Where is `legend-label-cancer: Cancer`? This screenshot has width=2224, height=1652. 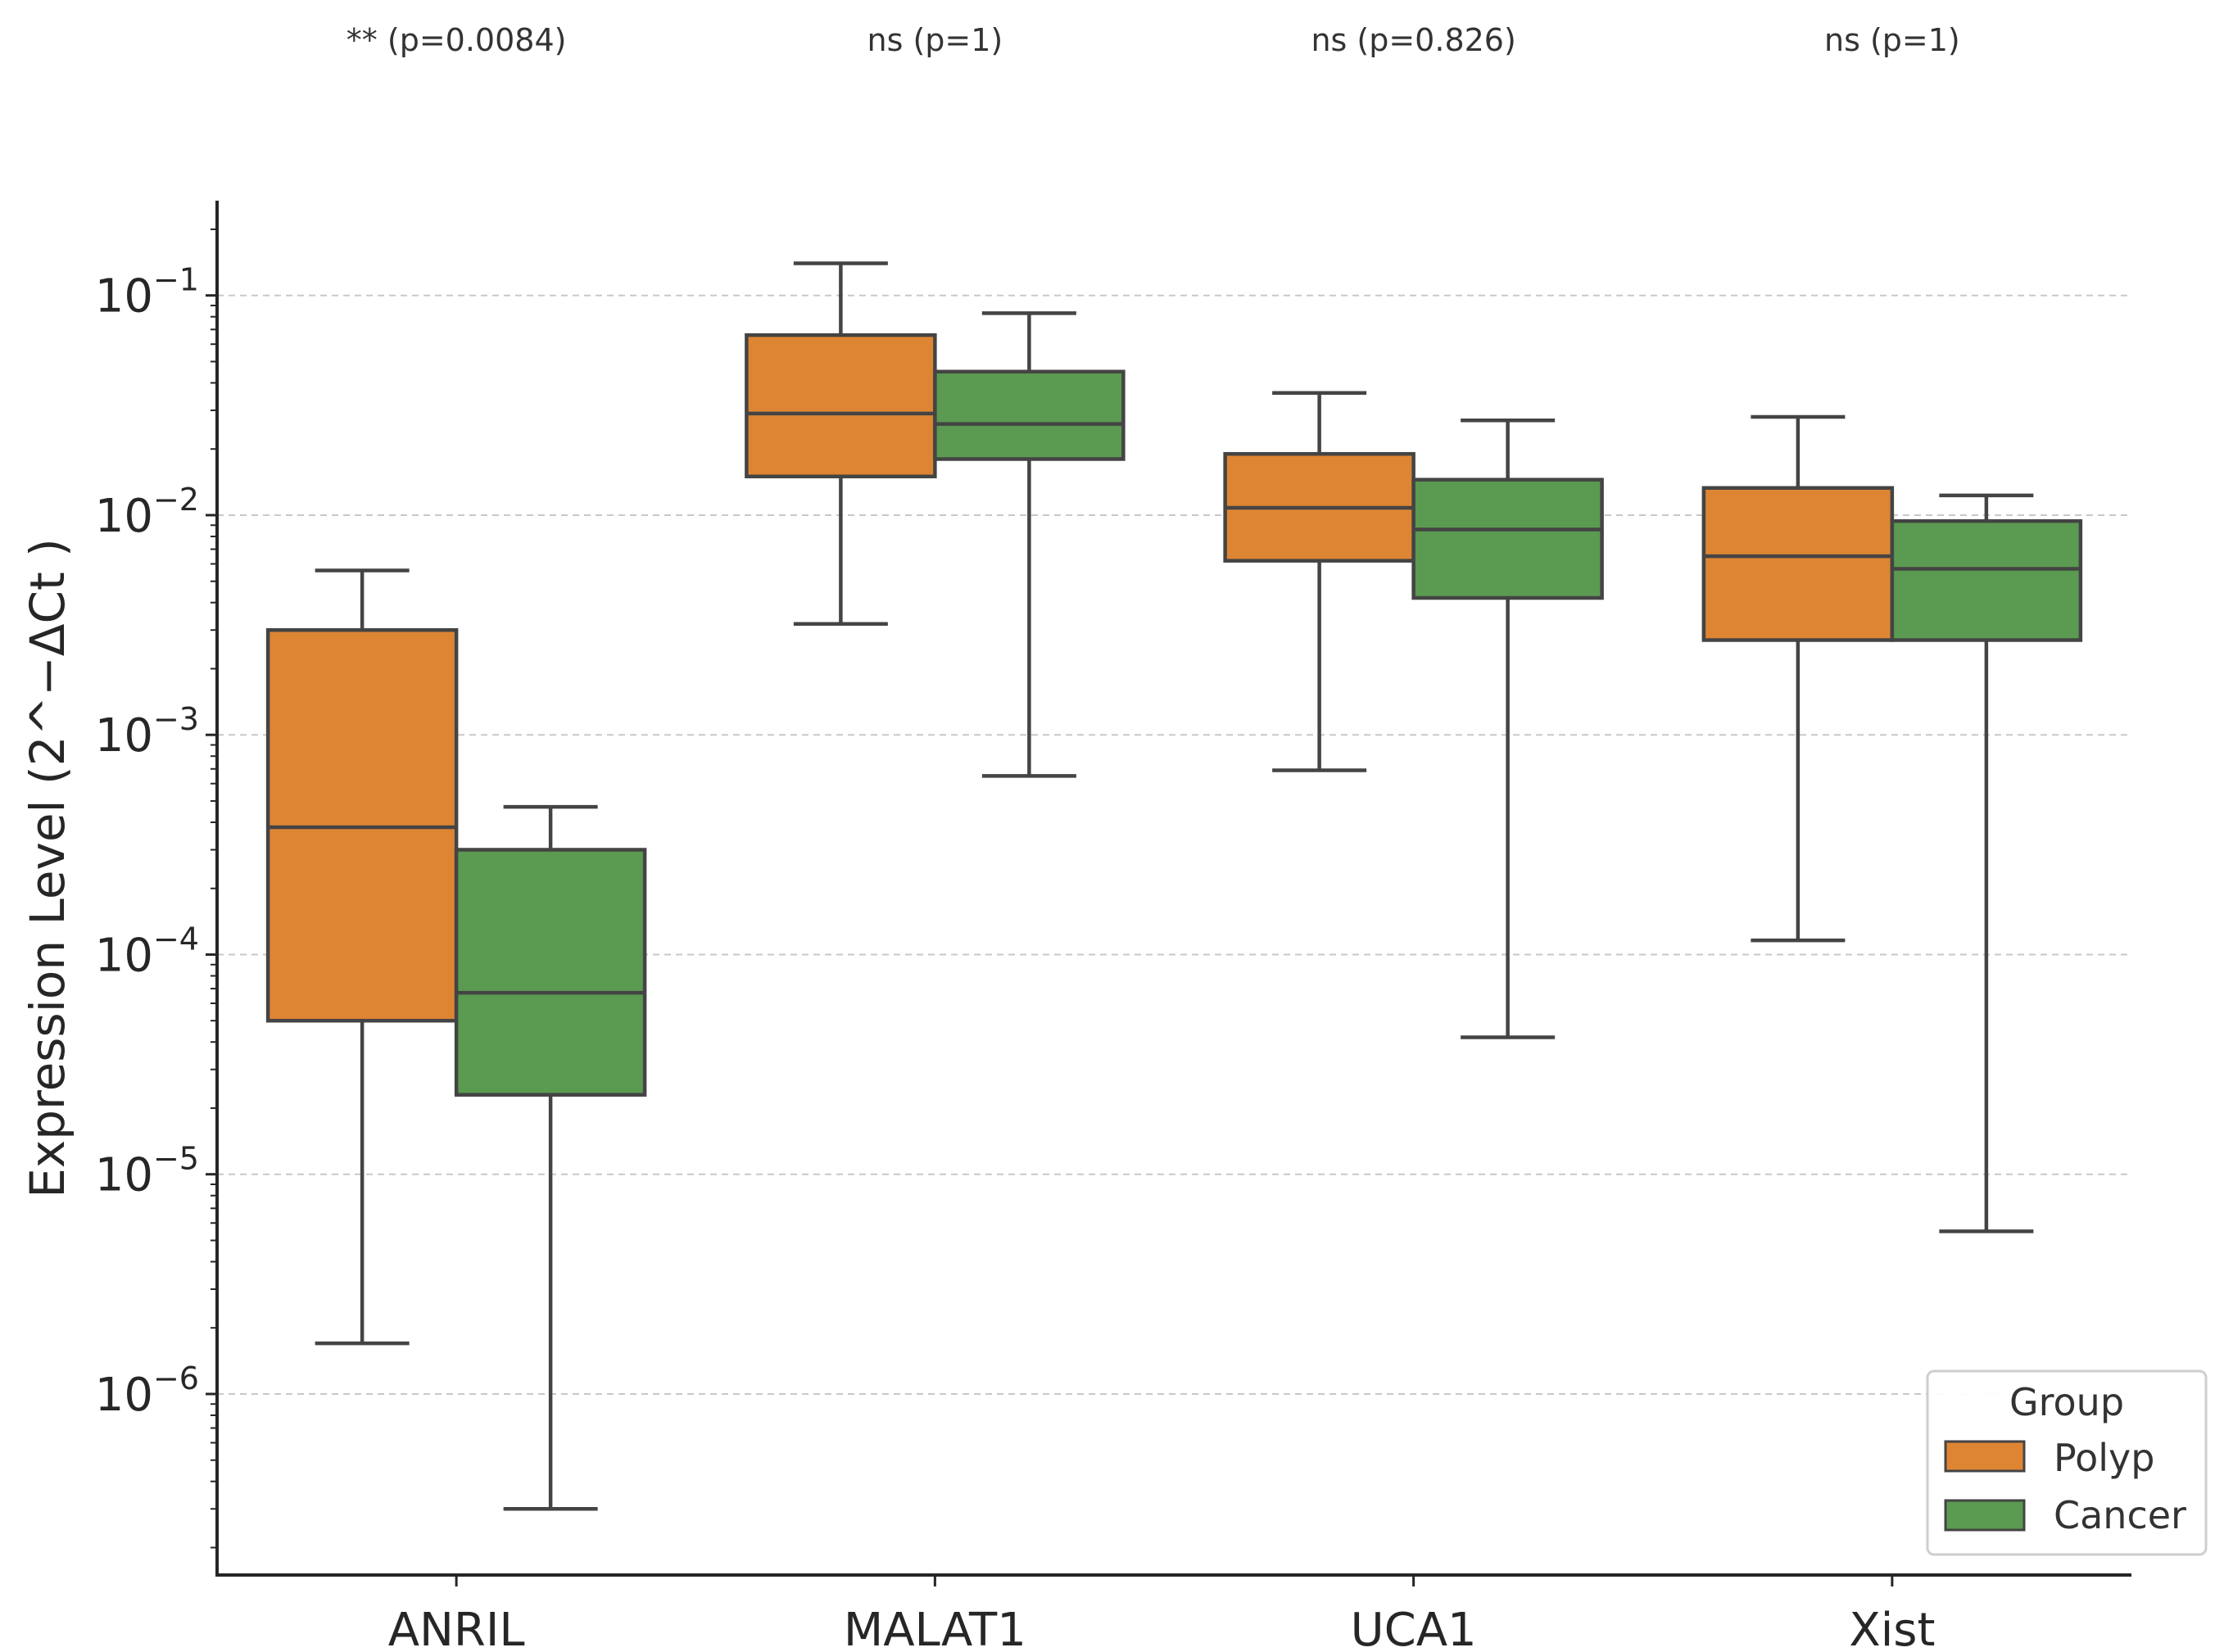 legend-label-cancer: Cancer is located at coordinates (2120, 1515).